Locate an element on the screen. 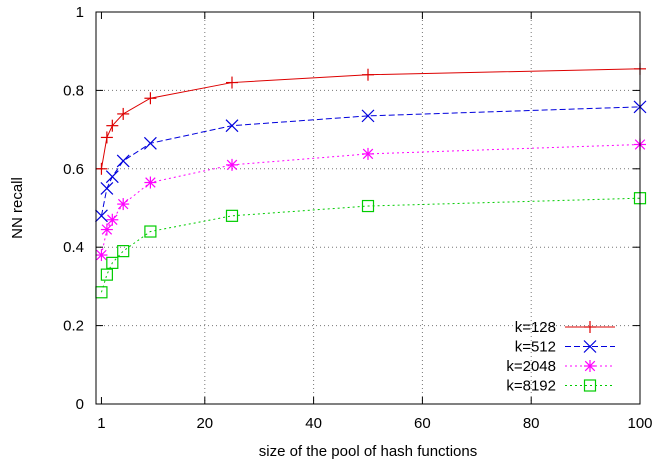  x-tick-label: 40 is located at coordinates (313, 423).